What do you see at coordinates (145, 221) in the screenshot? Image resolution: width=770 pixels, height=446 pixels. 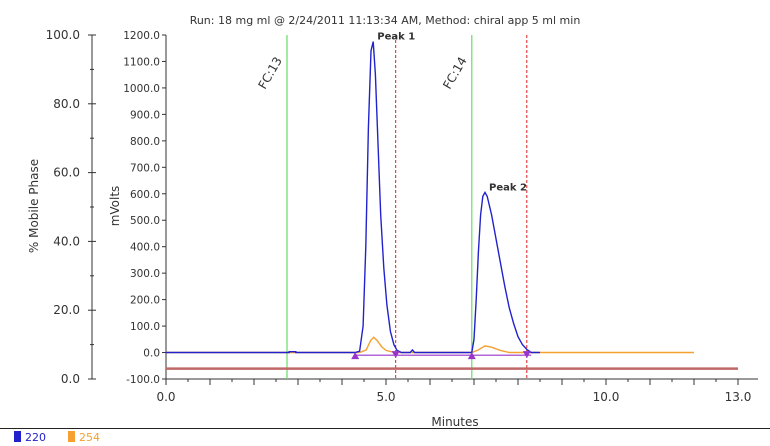 I see `right-tick-label: 500.0` at bounding box center [145, 221].